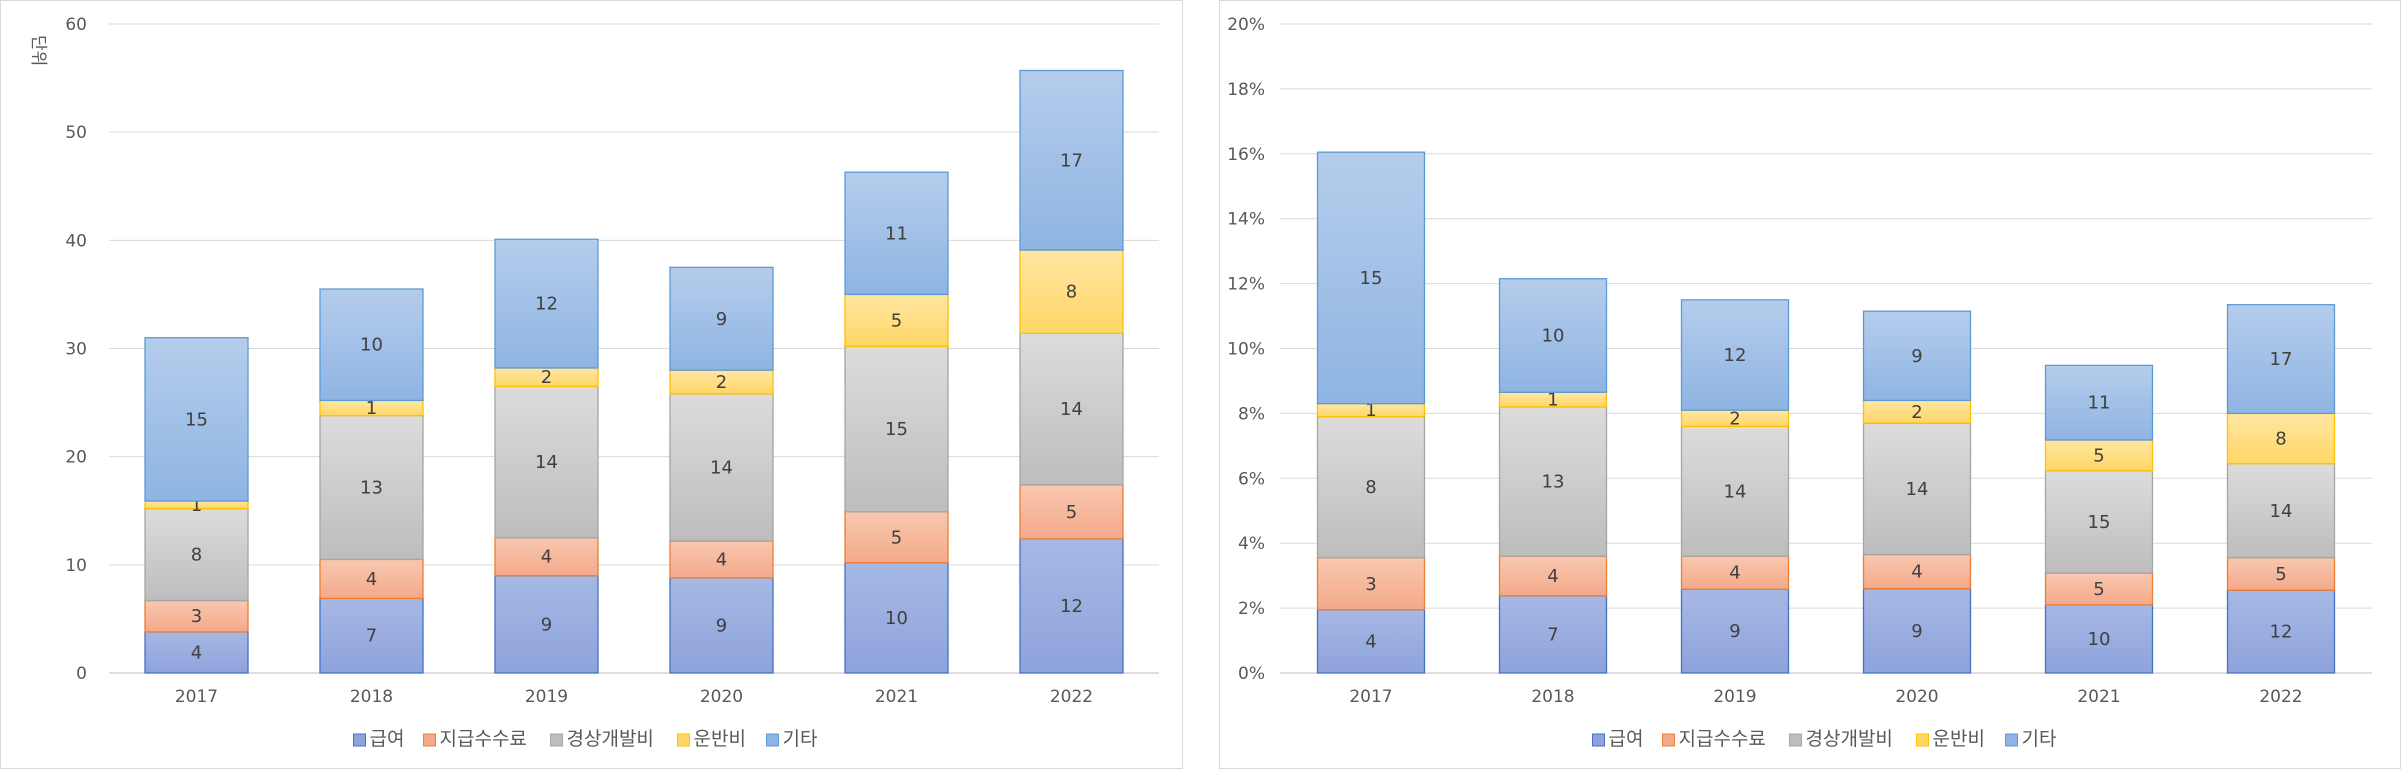 Image resolution: width=2401 pixels, height=770 pixels. I want to click on bar-기타-2018, so click(1553, 335).